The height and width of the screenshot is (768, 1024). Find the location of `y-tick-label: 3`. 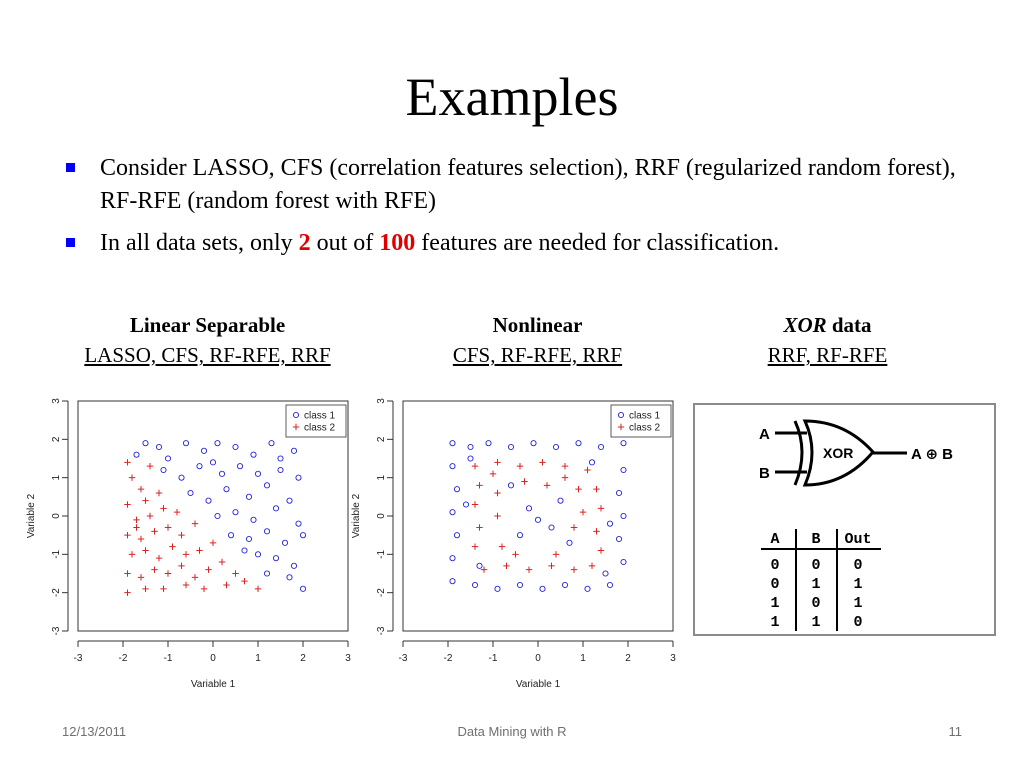

y-tick-label: 3 is located at coordinates (56, 401).